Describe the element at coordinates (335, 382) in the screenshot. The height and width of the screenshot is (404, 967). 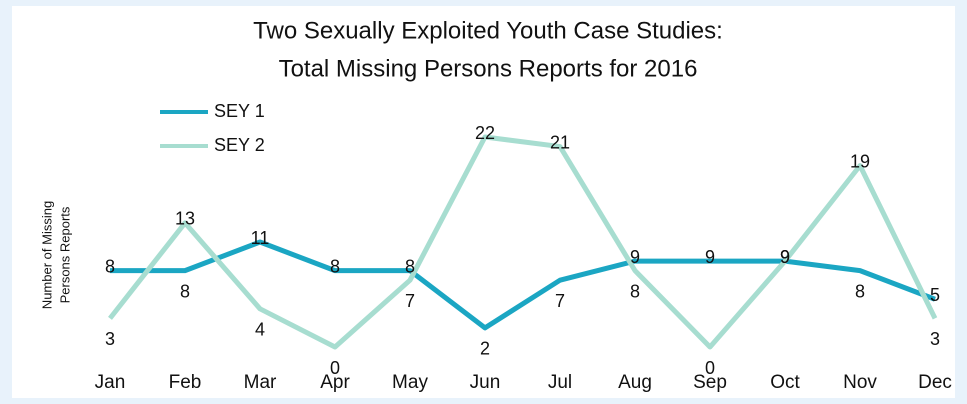
I see `x-tick-label: Apr` at that location.